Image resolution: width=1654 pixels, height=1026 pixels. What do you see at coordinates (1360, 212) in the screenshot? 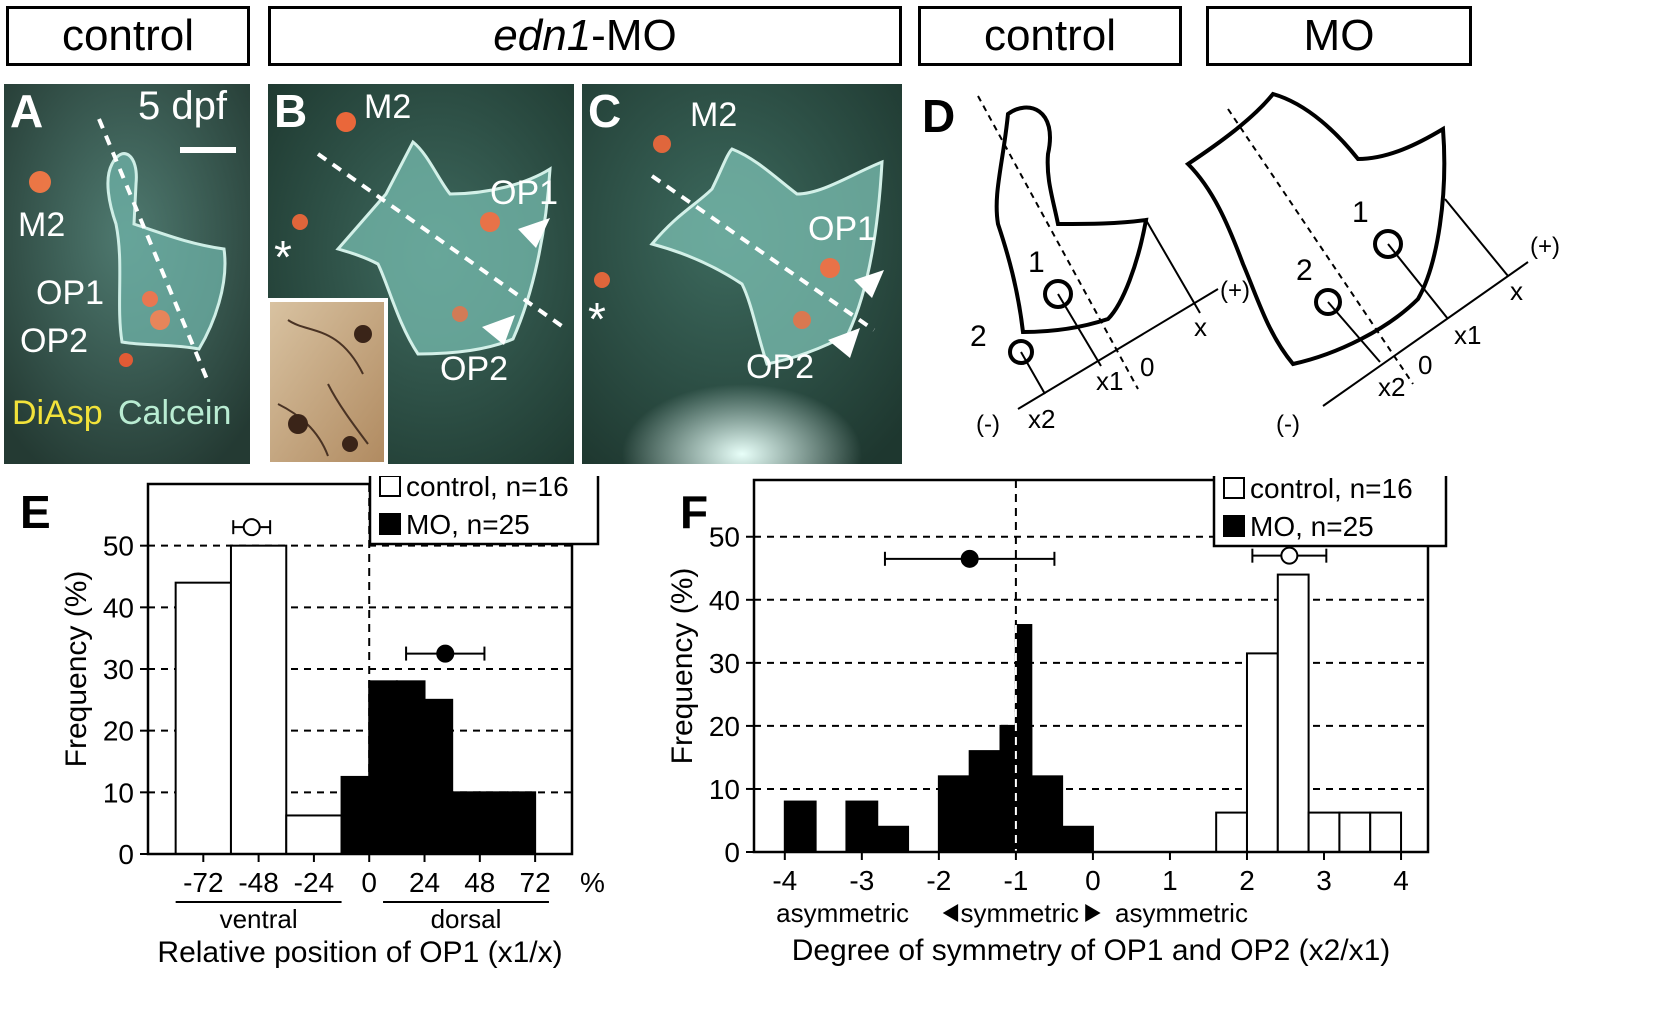
I see `panel-d-mo-n1: 1` at bounding box center [1360, 212].